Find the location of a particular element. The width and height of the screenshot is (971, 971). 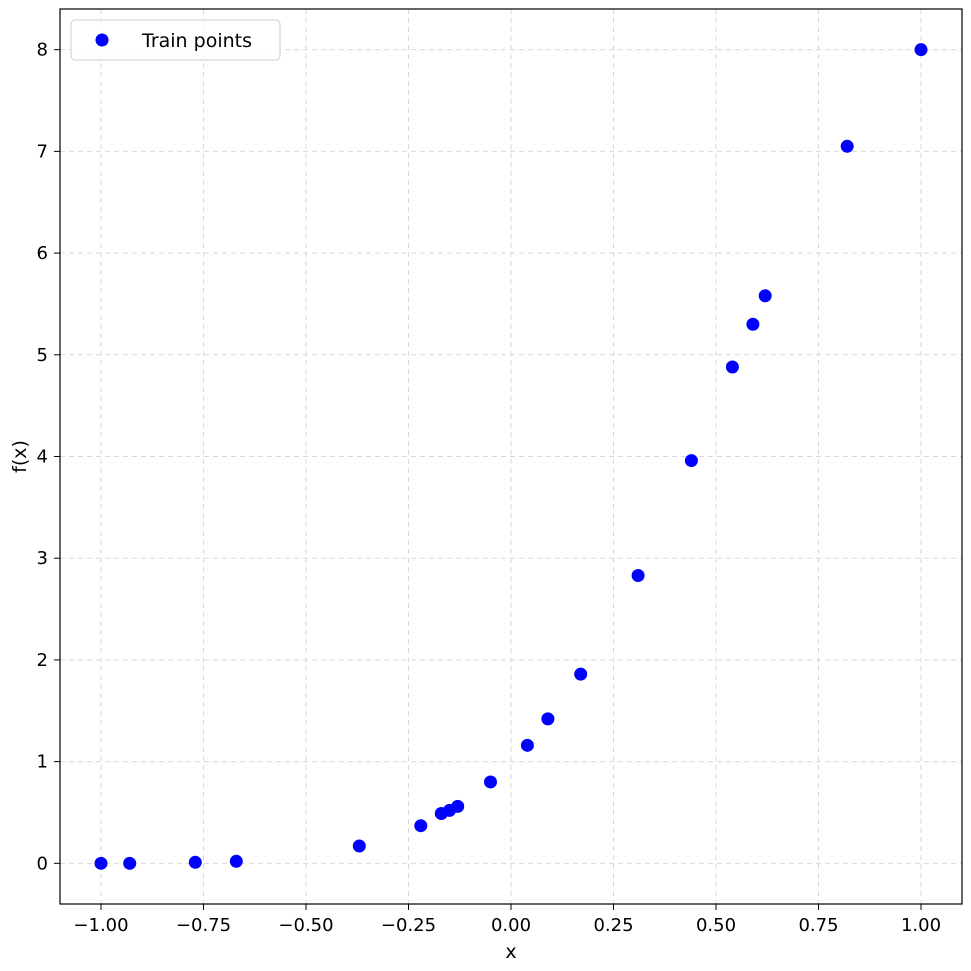

x-tick-label: 0.50 is located at coordinates (716, 925).